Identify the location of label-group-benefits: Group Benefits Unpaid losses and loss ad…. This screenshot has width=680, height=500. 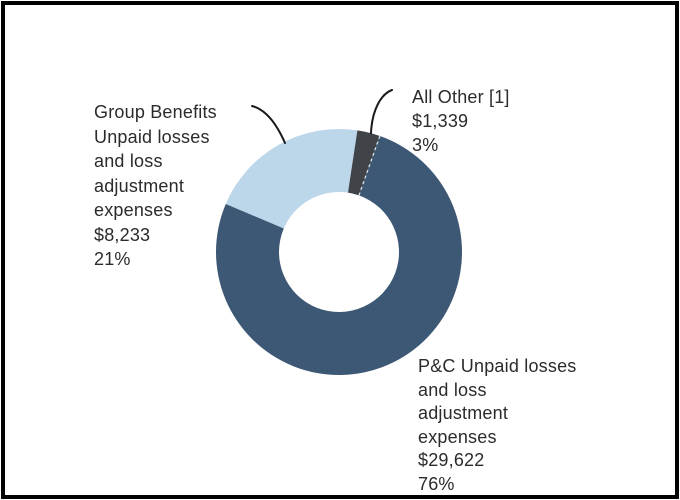
(174, 186).